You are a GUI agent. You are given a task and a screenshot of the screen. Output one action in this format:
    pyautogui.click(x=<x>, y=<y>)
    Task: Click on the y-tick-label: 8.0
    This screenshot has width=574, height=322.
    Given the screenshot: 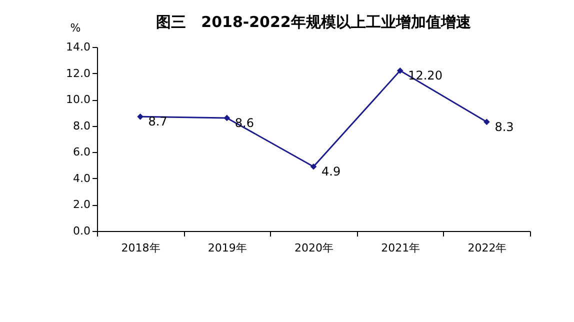 What is the action you would take?
    pyautogui.click(x=81, y=125)
    